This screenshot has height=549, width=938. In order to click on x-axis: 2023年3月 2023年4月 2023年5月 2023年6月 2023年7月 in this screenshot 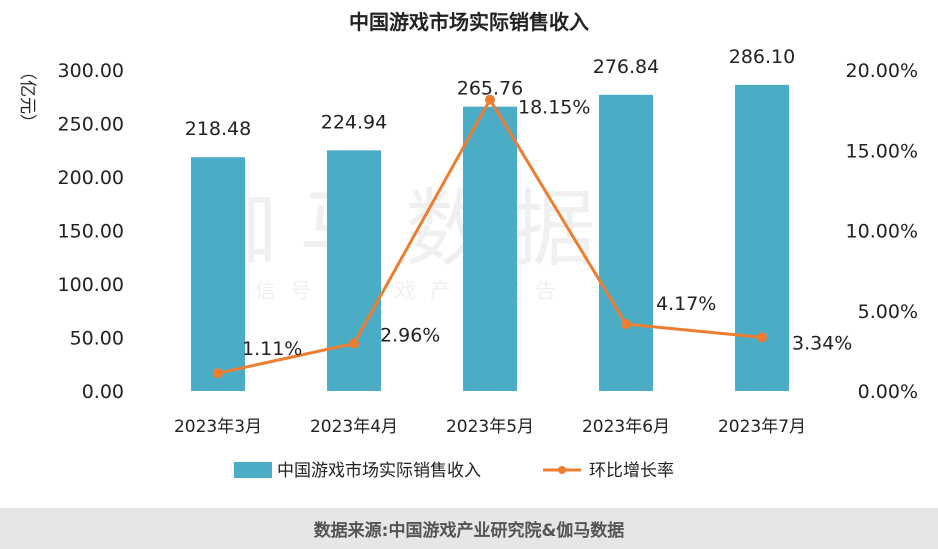, I will do `click(490, 427)`.